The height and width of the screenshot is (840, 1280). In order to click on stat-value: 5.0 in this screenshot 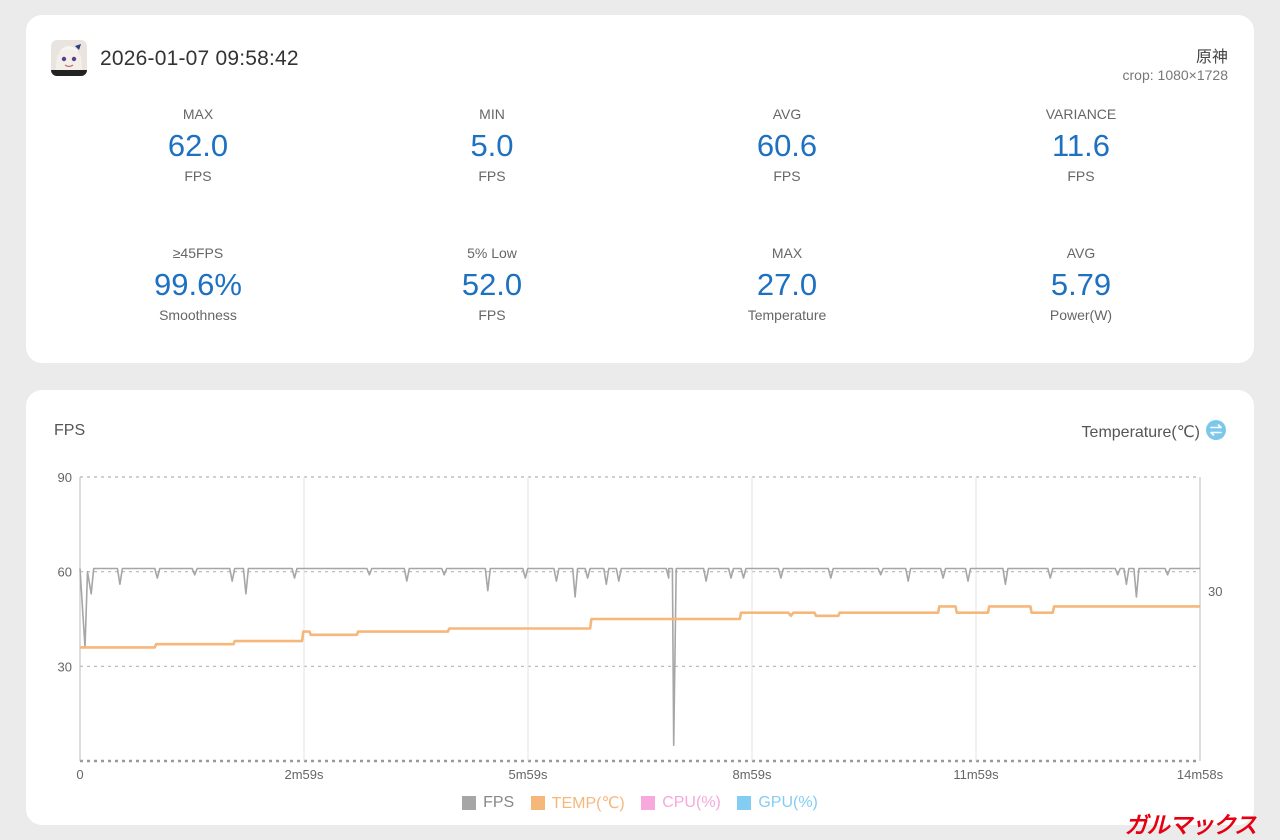, I will do `click(492, 145)`.